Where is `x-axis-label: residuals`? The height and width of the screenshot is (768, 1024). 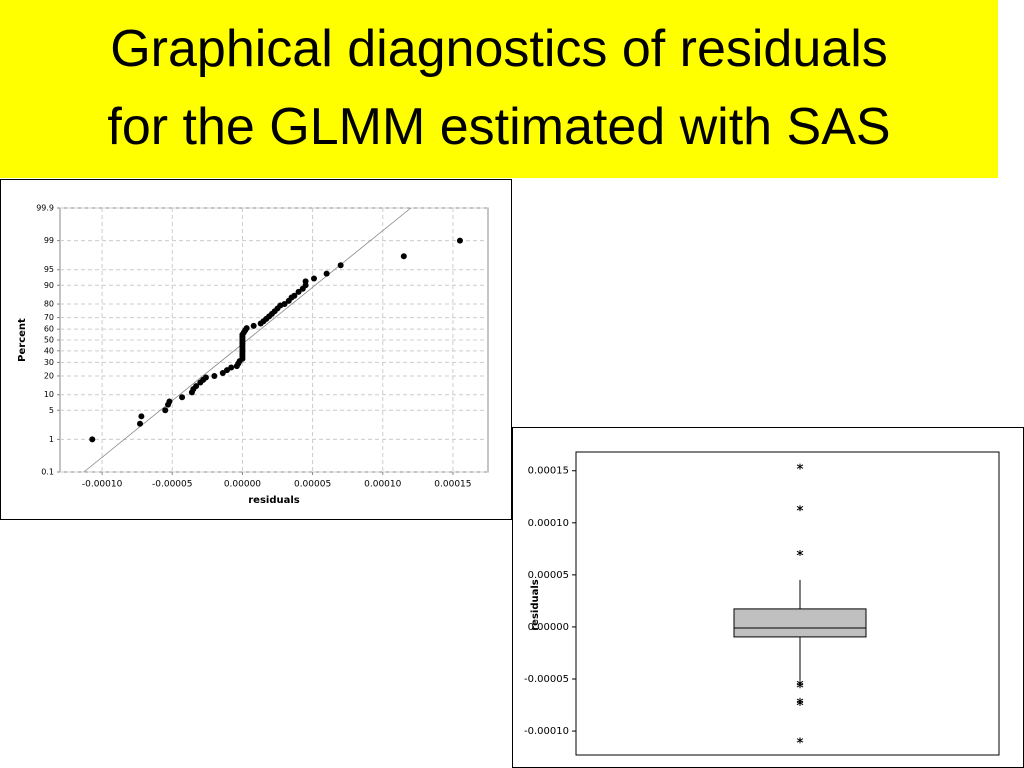
x-axis-label: residuals is located at coordinates (274, 500).